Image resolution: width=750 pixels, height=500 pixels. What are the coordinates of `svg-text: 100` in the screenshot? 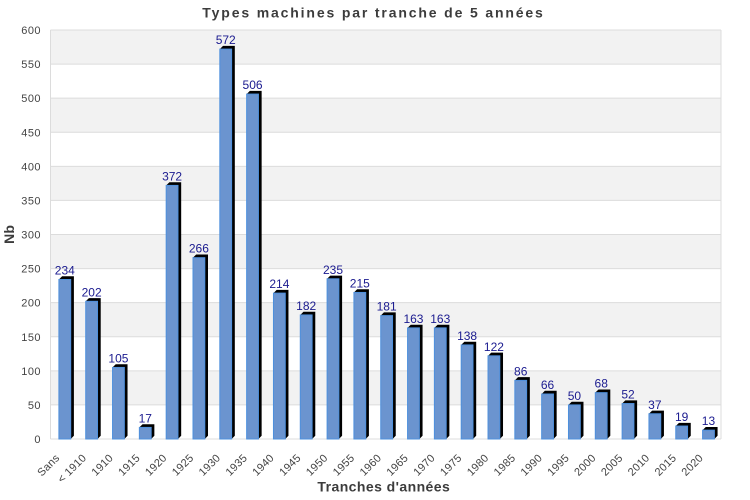 It's located at (31, 372).